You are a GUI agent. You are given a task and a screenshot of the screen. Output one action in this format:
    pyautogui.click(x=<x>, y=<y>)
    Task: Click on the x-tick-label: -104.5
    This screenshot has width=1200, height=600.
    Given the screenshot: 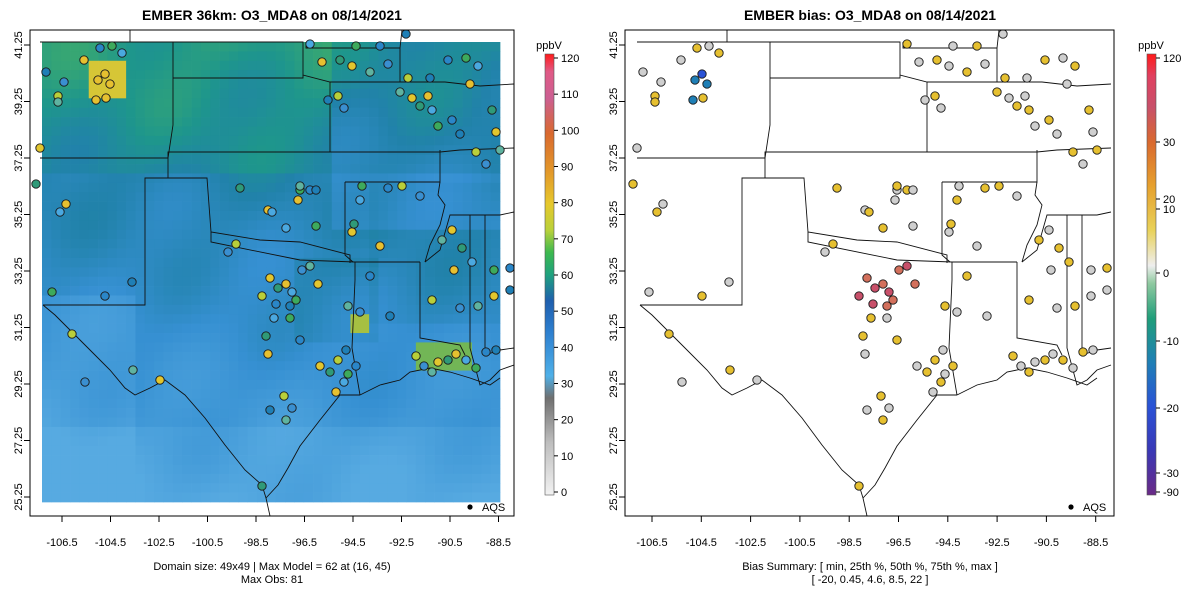 What is the action you would take?
    pyautogui.click(x=701, y=543)
    